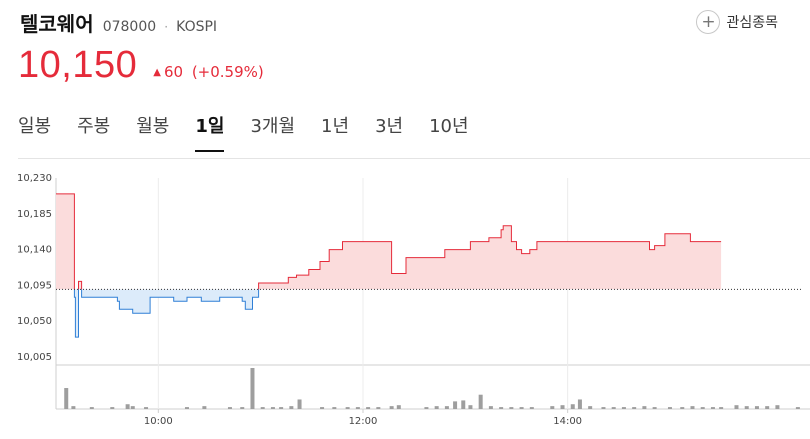 This screenshot has height=439, width=810. What do you see at coordinates (173, 72) in the screenshot?
I see `change-amount: 60` at bounding box center [173, 72].